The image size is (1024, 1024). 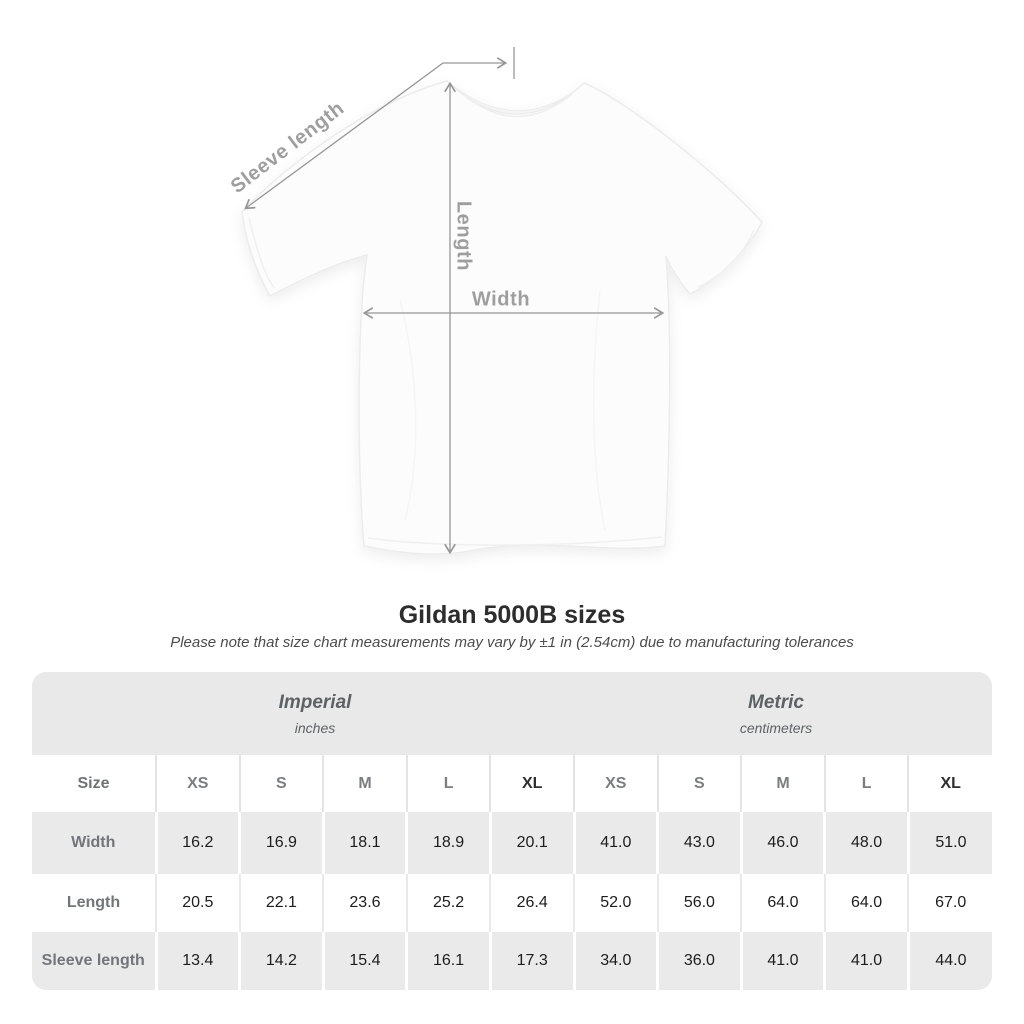 I want to click on length-annotation: Length, so click(x=463, y=236).